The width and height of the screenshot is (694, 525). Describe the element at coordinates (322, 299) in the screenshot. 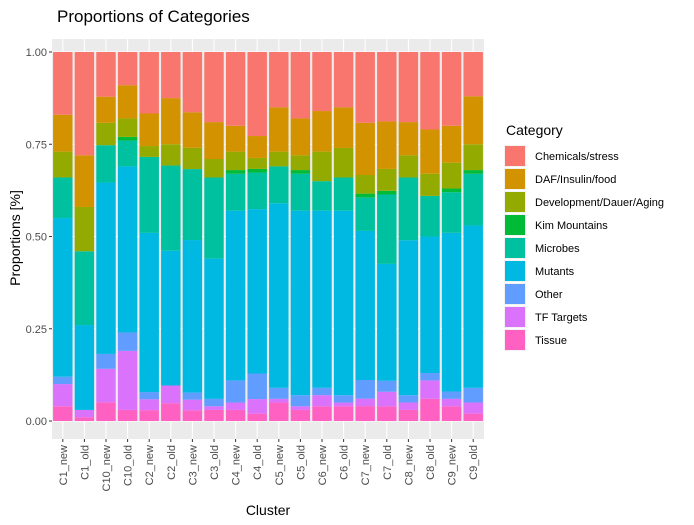

I see `bar-segment-C6_new-mutants` at that location.